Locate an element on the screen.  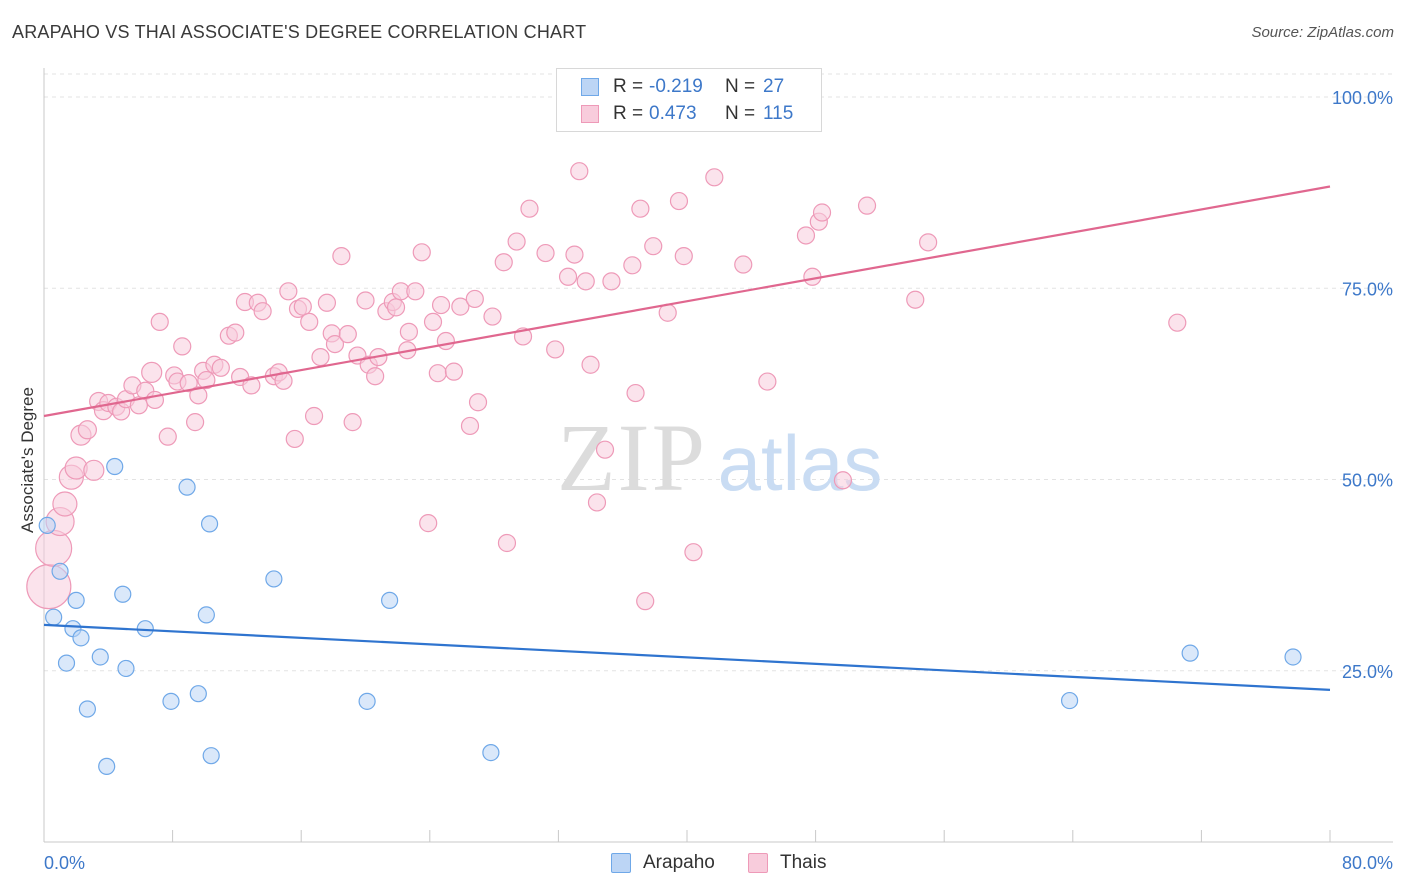
correlation-legend: R = -0.219 N = 27 R = 0.473 N = 115 is located at coordinates (689, 100).